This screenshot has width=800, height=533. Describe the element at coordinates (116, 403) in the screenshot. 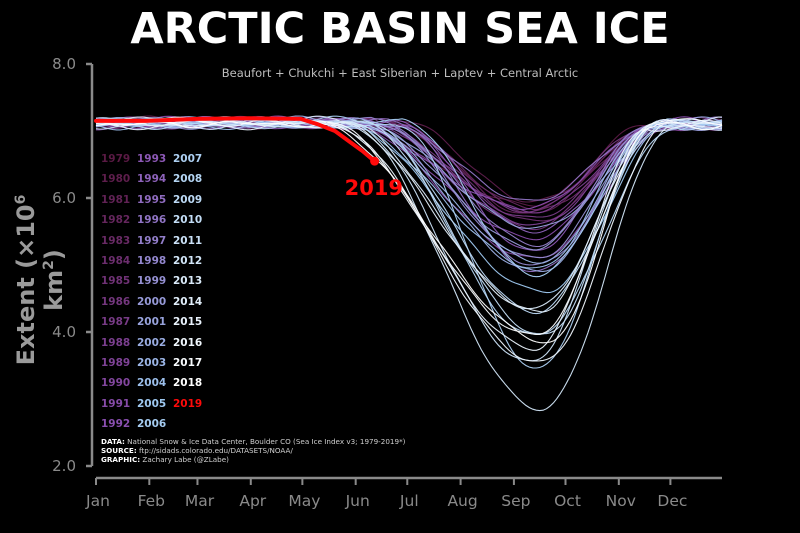

I see `legend-year-1991: 1991` at that location.